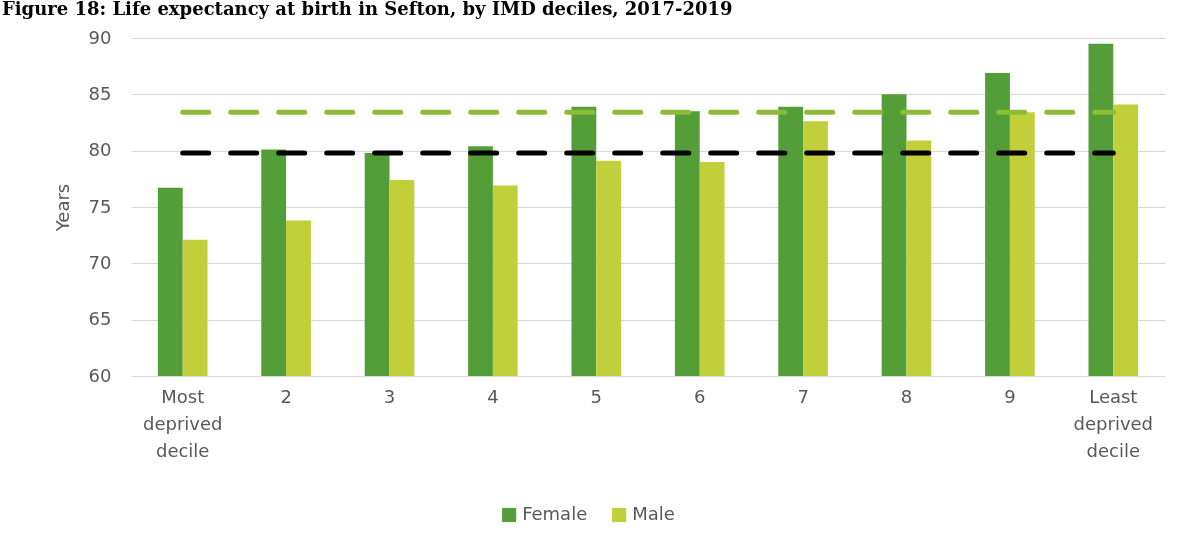  Describe the element at coordinates (906, 396) in the screenshot. I see `x-tick-label: 8` at that location.